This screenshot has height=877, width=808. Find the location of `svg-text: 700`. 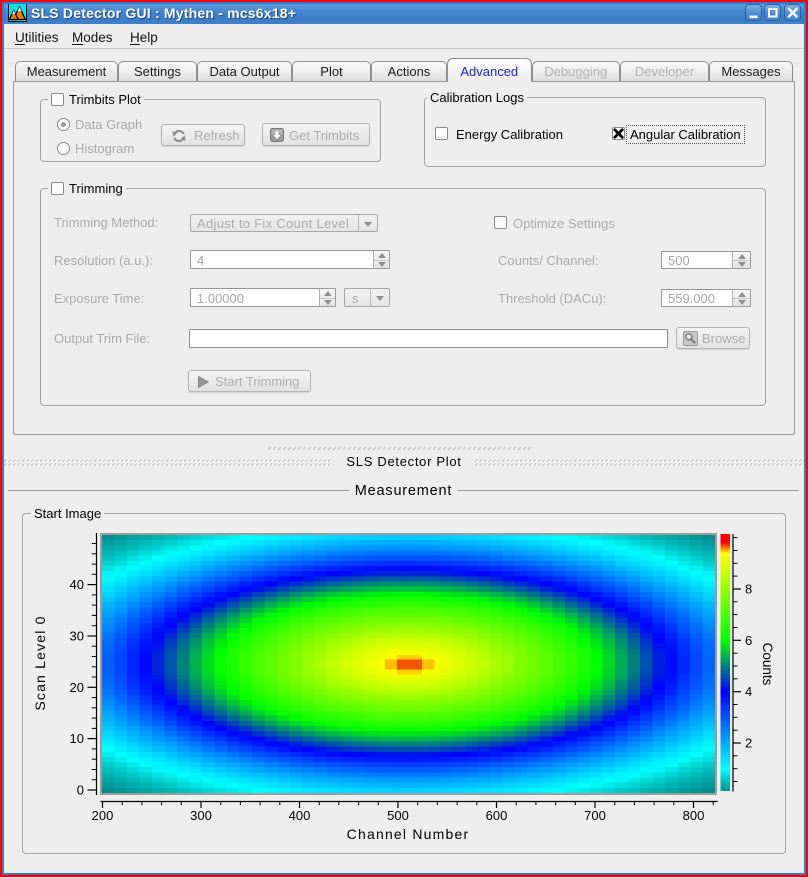

svg-text: 700 is located at coordinates (595, 815).